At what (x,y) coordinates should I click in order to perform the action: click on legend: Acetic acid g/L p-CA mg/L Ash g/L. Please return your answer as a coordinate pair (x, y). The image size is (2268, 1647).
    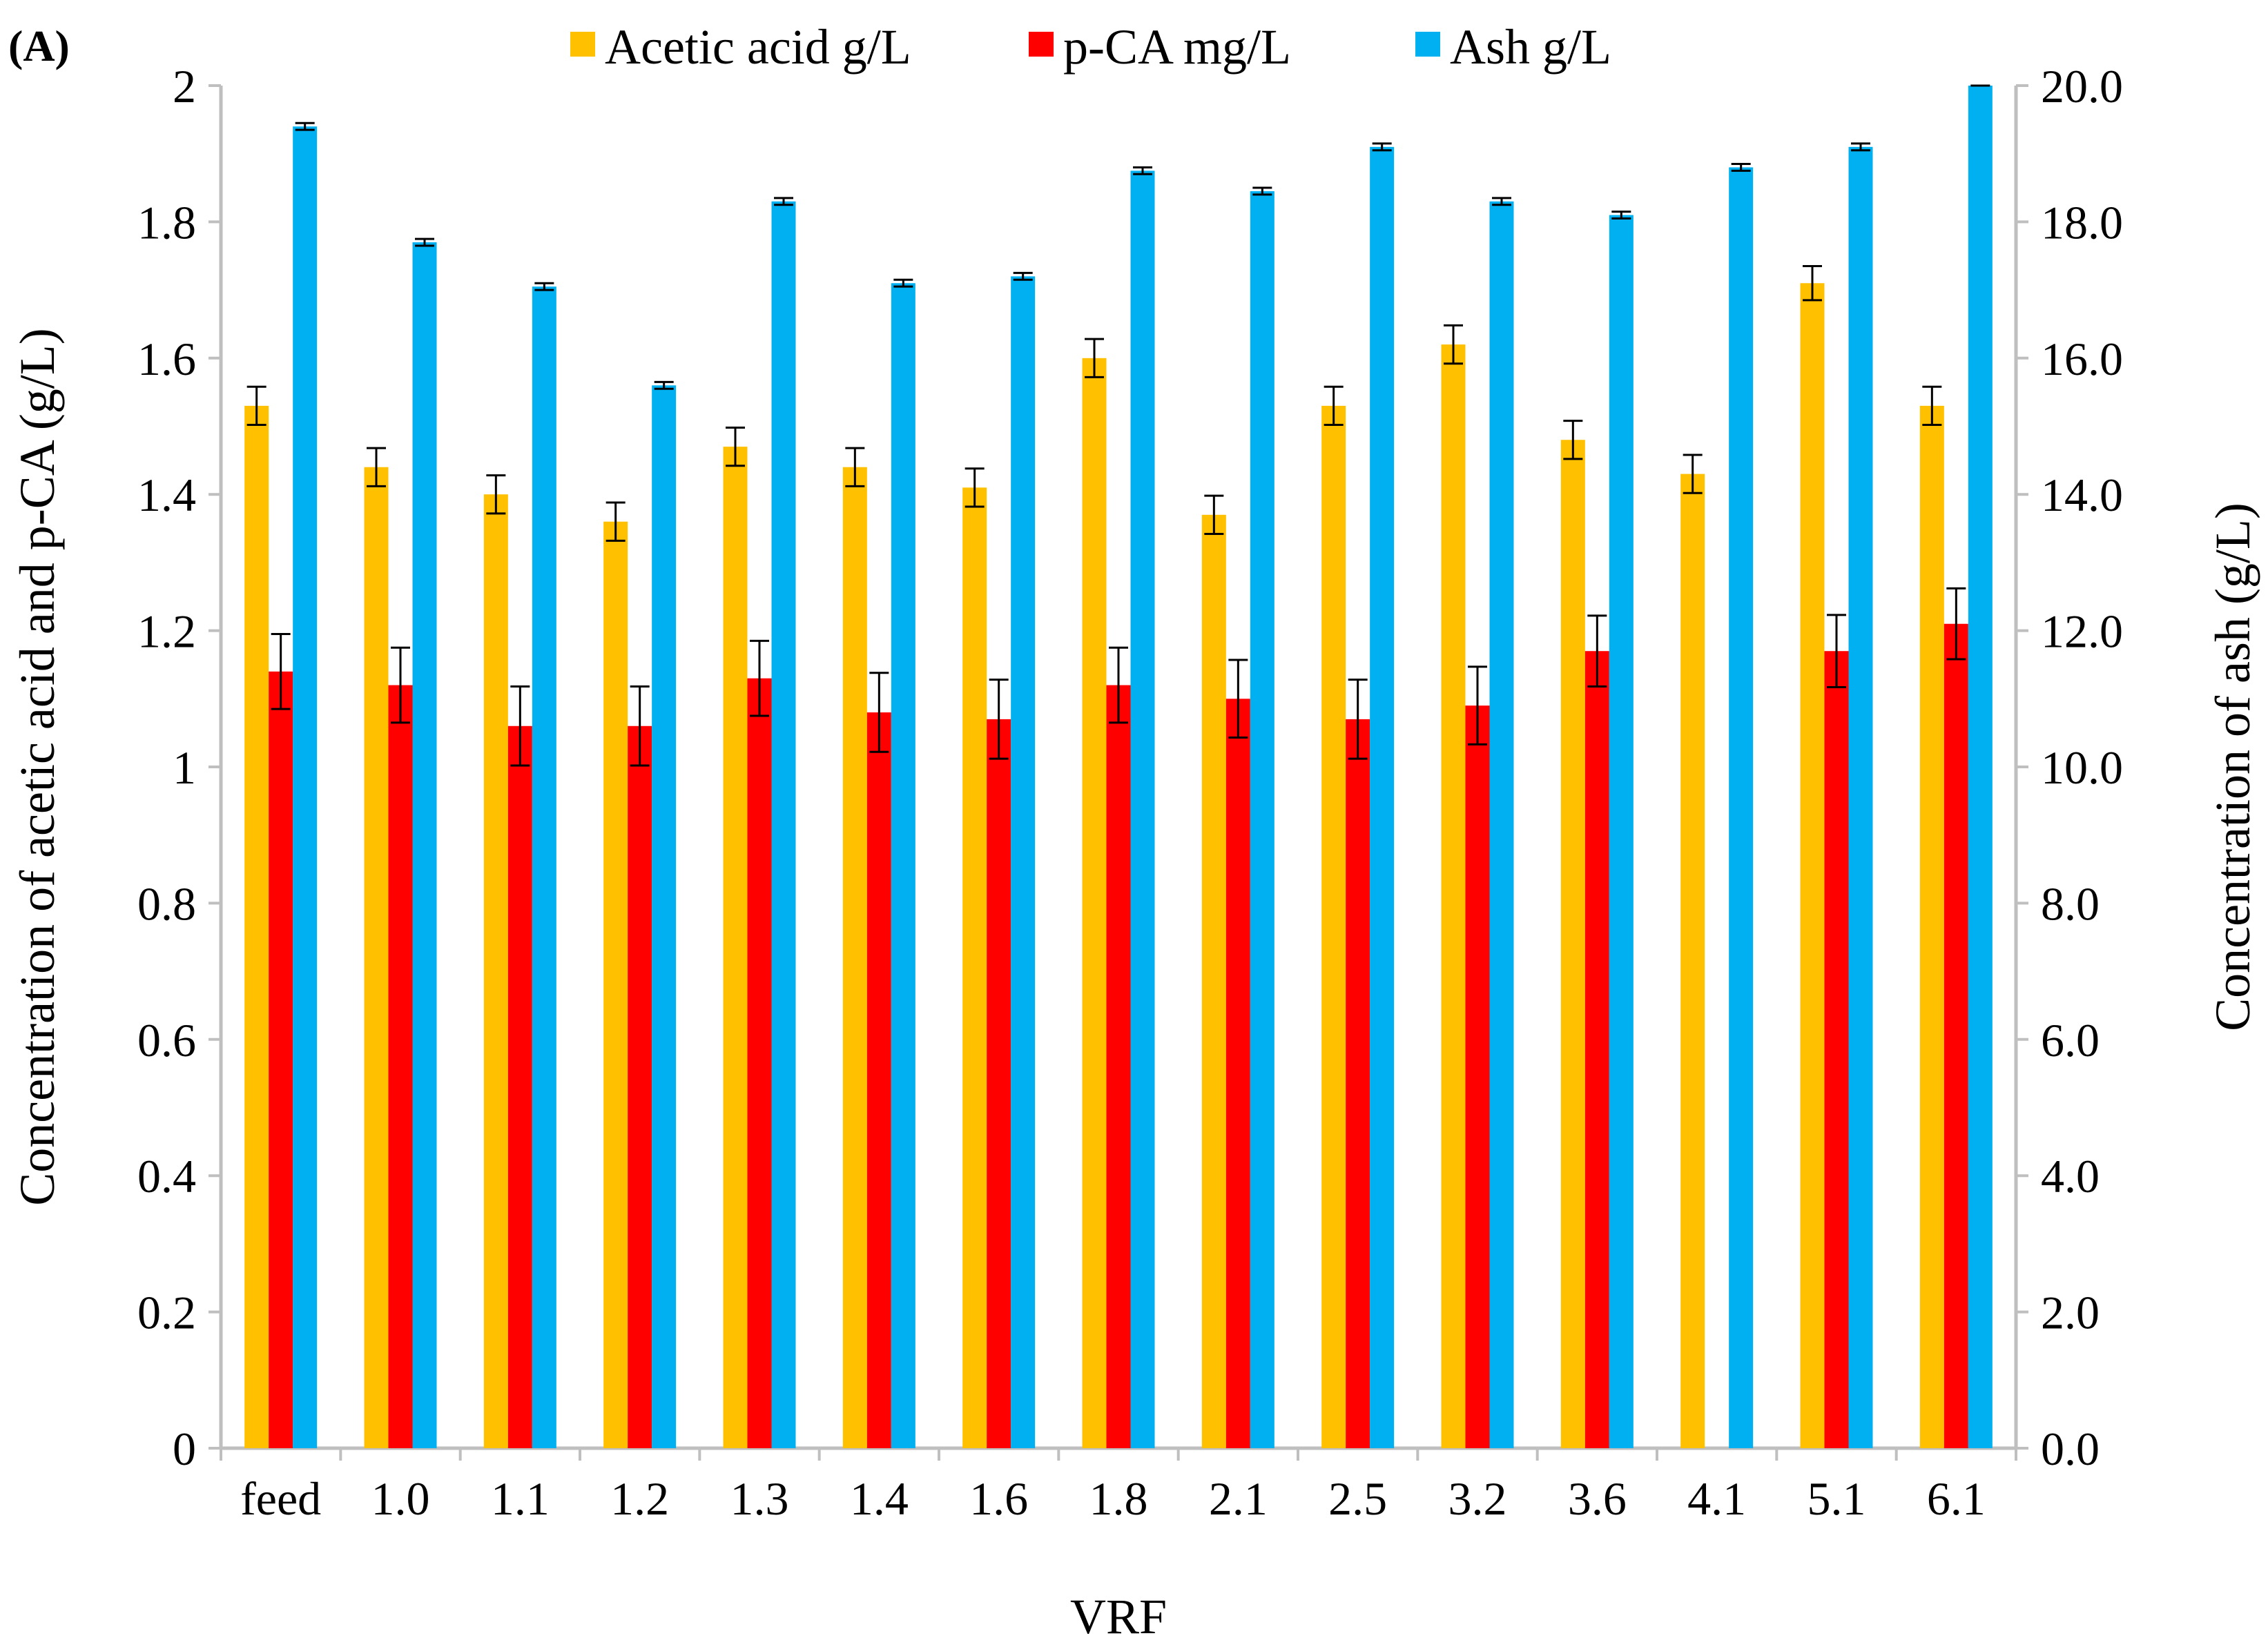
    Looking at the image, I should click on (1090, 47).